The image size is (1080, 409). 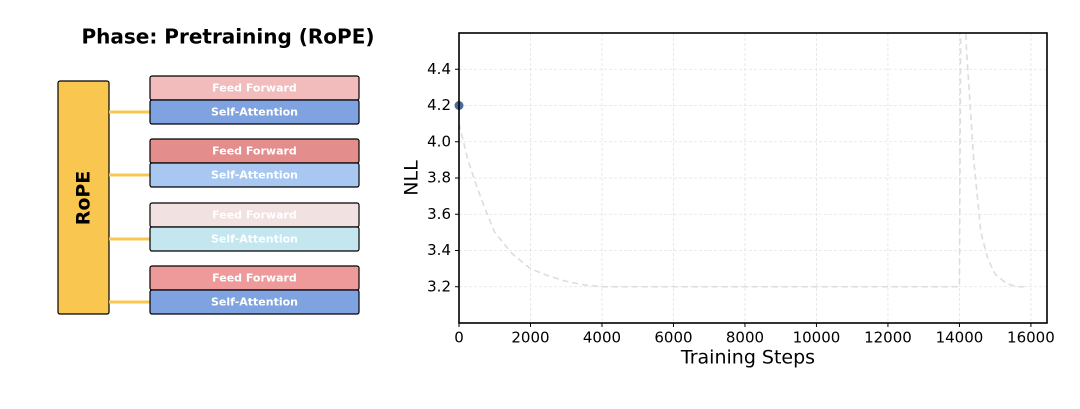 I want to click on y-tick-label: 4.2, so click(x=439, y=105).